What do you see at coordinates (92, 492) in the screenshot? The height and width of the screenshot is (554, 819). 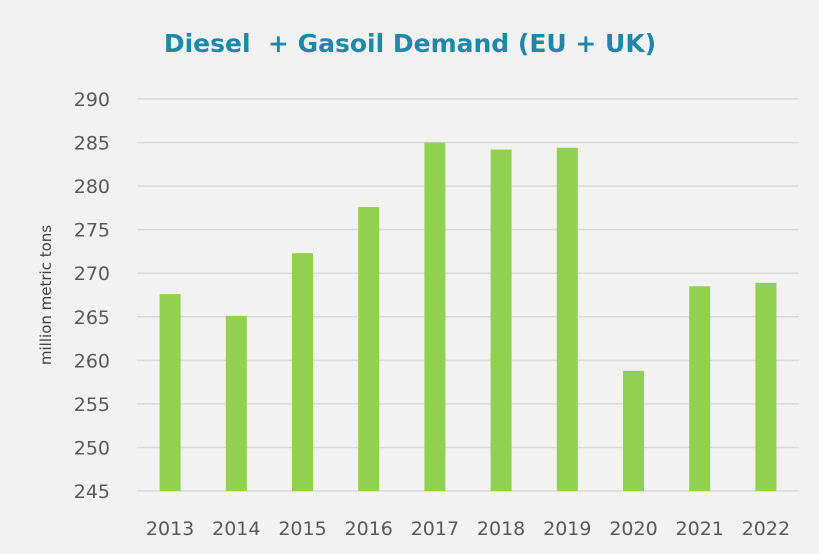 I see `y-tick-label: 245` at bounding box center [92, 492].